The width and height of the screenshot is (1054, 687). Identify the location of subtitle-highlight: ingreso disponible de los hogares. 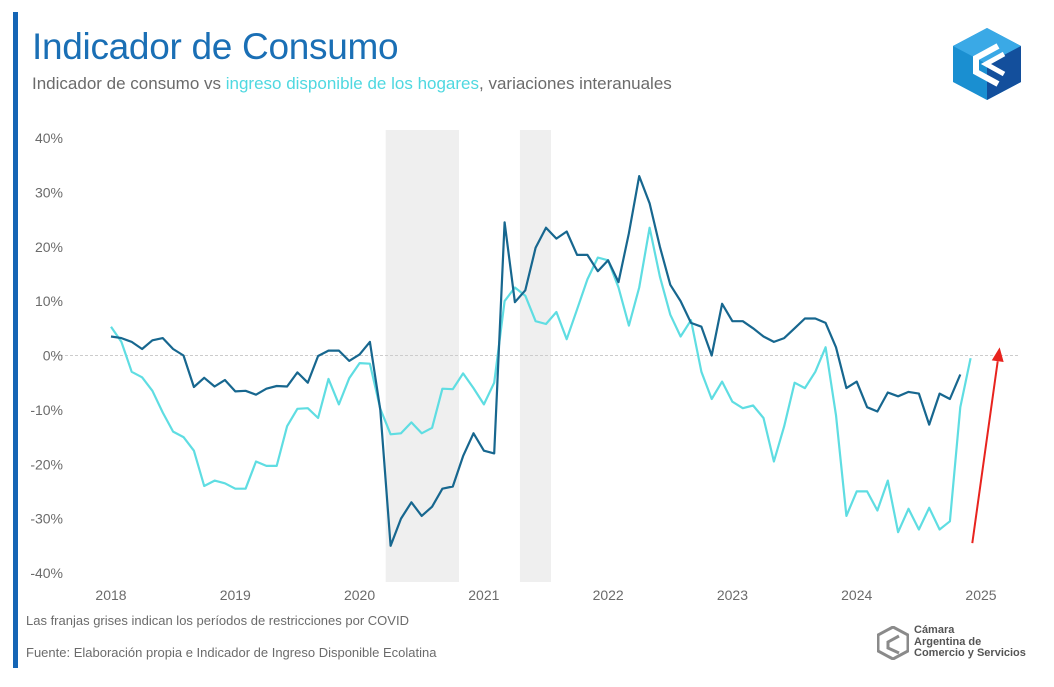
(352, 83).